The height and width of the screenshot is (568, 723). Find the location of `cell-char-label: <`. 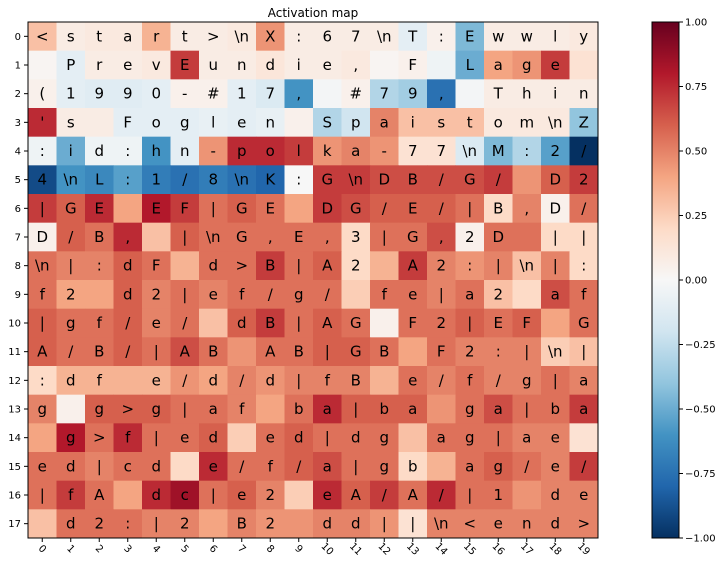

cell-char-label: < is located at coordinates (42, 36).